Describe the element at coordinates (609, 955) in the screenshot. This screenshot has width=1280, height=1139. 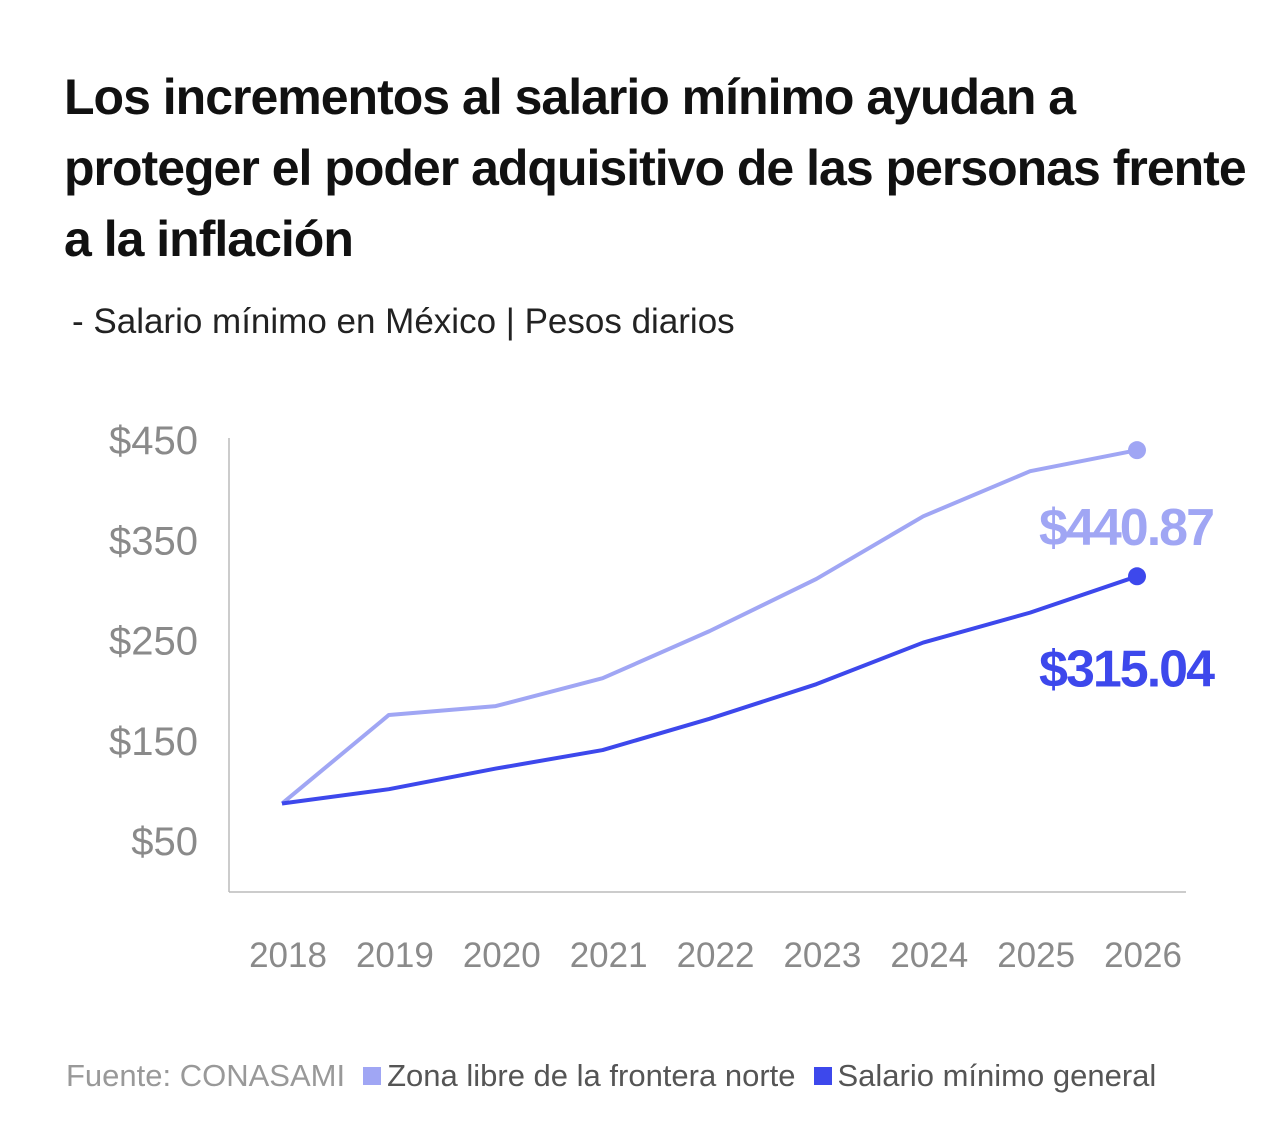
I see `x-tick-label: 2021` at that location.